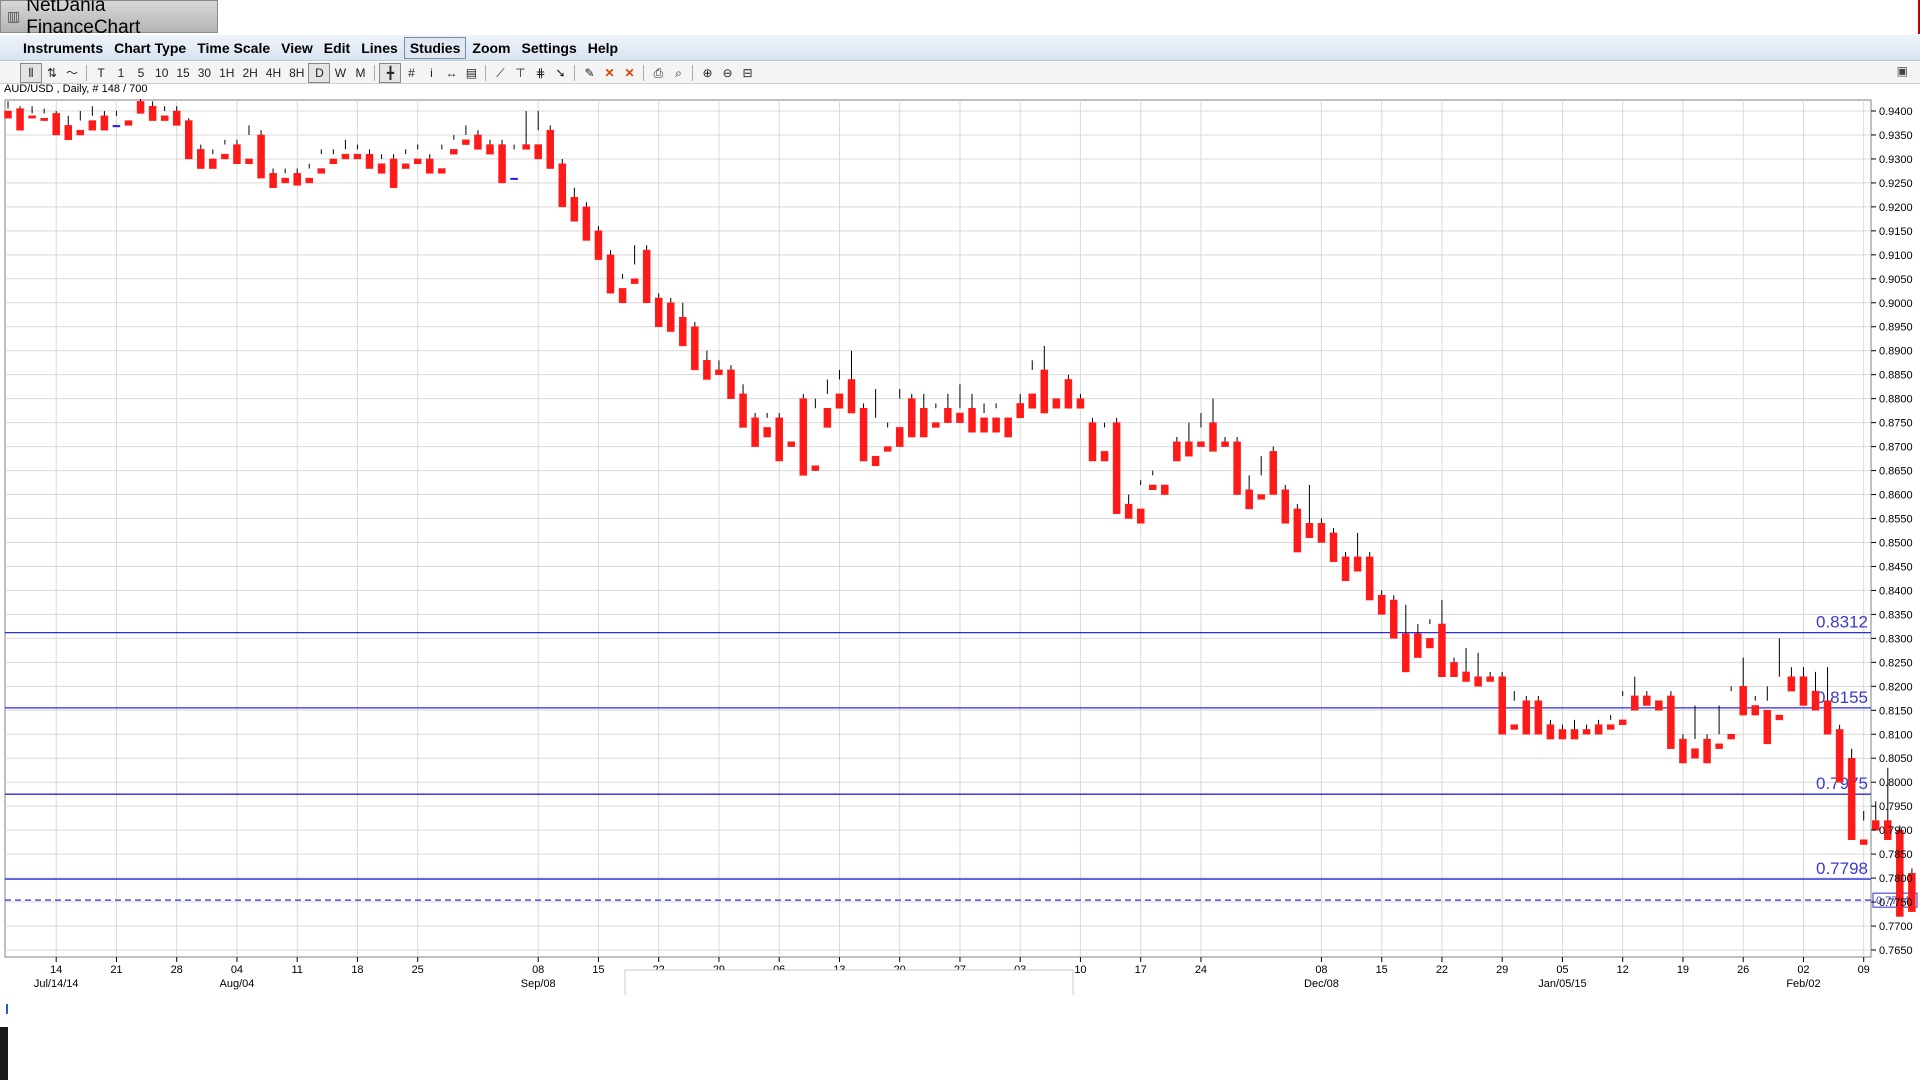 The image size is (1920, 1080). What do you see at coordinates (727, 72) in the screenshot?
I see `zoom-out-icon: ⊖` at bounding box center [727, 72].